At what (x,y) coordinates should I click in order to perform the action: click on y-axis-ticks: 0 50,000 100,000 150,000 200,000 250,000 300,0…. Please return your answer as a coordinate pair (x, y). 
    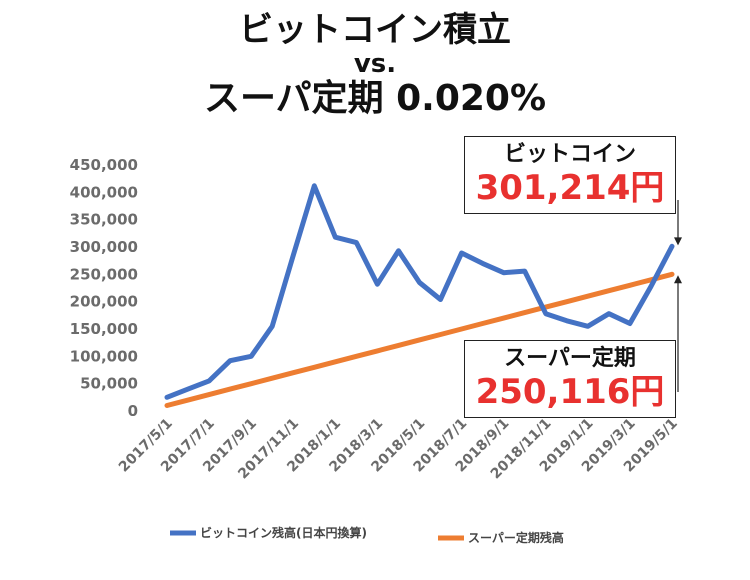
    Looking at the image, I should click on (104, 288).